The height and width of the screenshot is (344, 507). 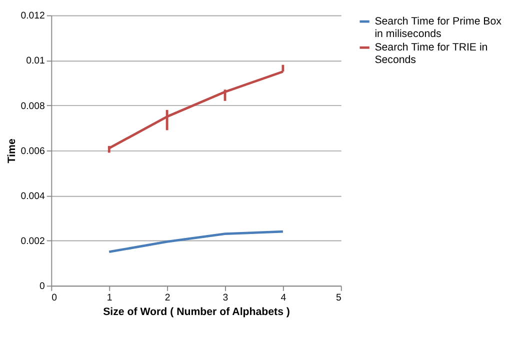 I want to click on y-tick-label: 0.008, so click(x=32, y=106).